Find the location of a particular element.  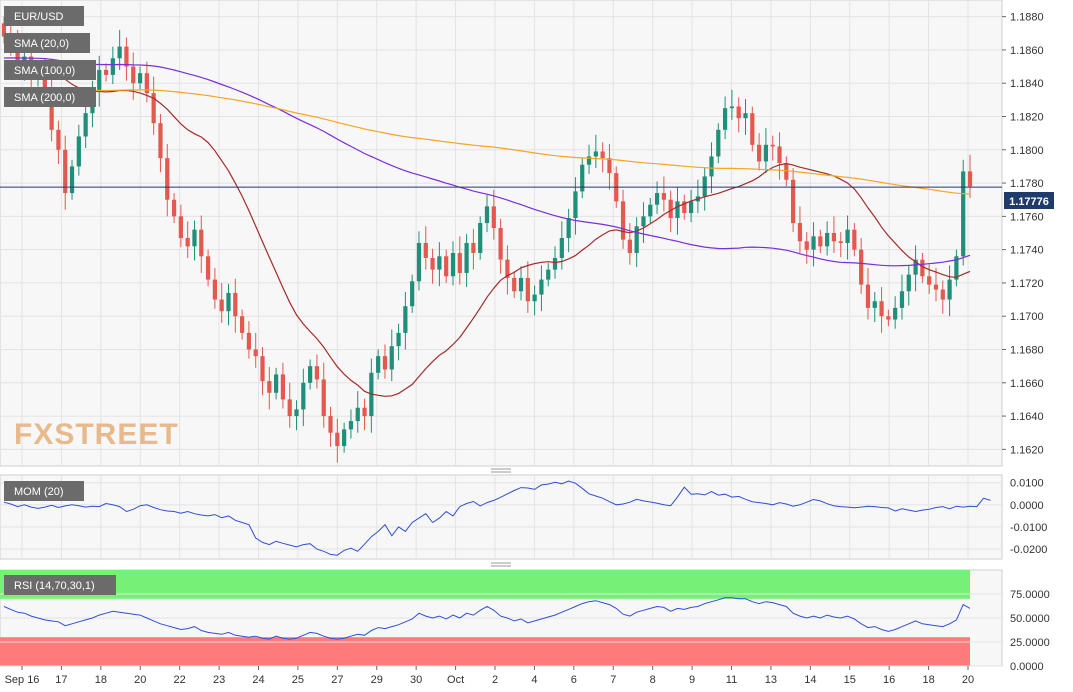

rsi-tick-label: 50.0000 is located at coordinates (1030, 619).